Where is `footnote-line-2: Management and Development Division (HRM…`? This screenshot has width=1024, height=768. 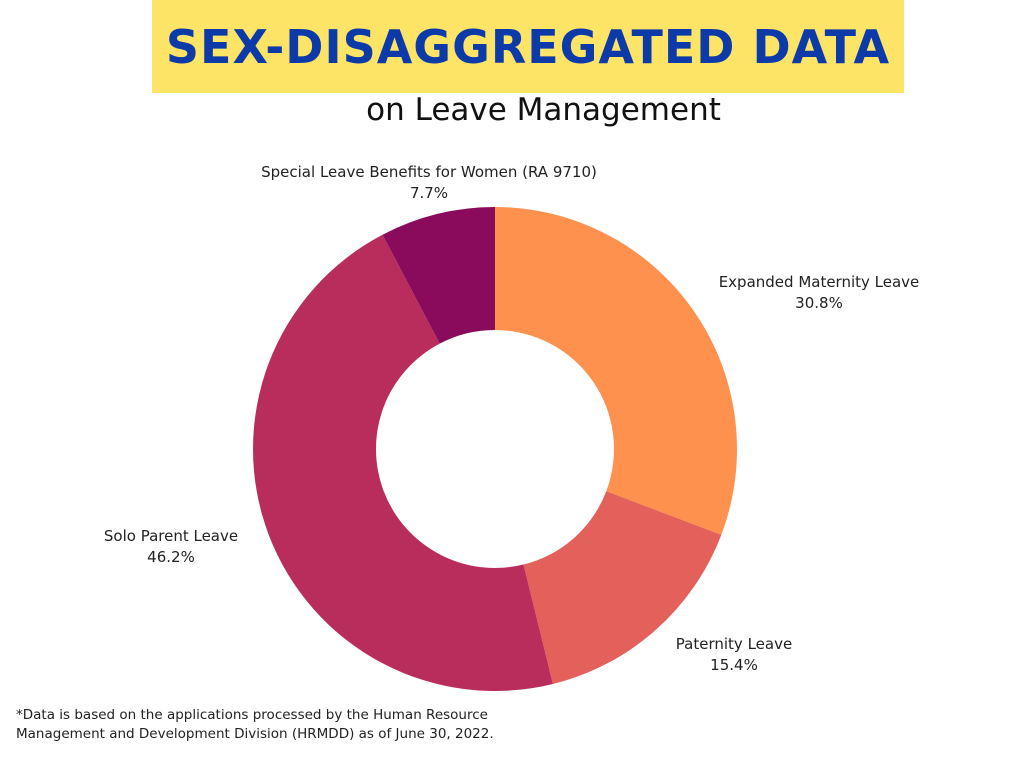
footnote-line-2: Management and Development Division (HRM… is located at coordinates (255, 734).